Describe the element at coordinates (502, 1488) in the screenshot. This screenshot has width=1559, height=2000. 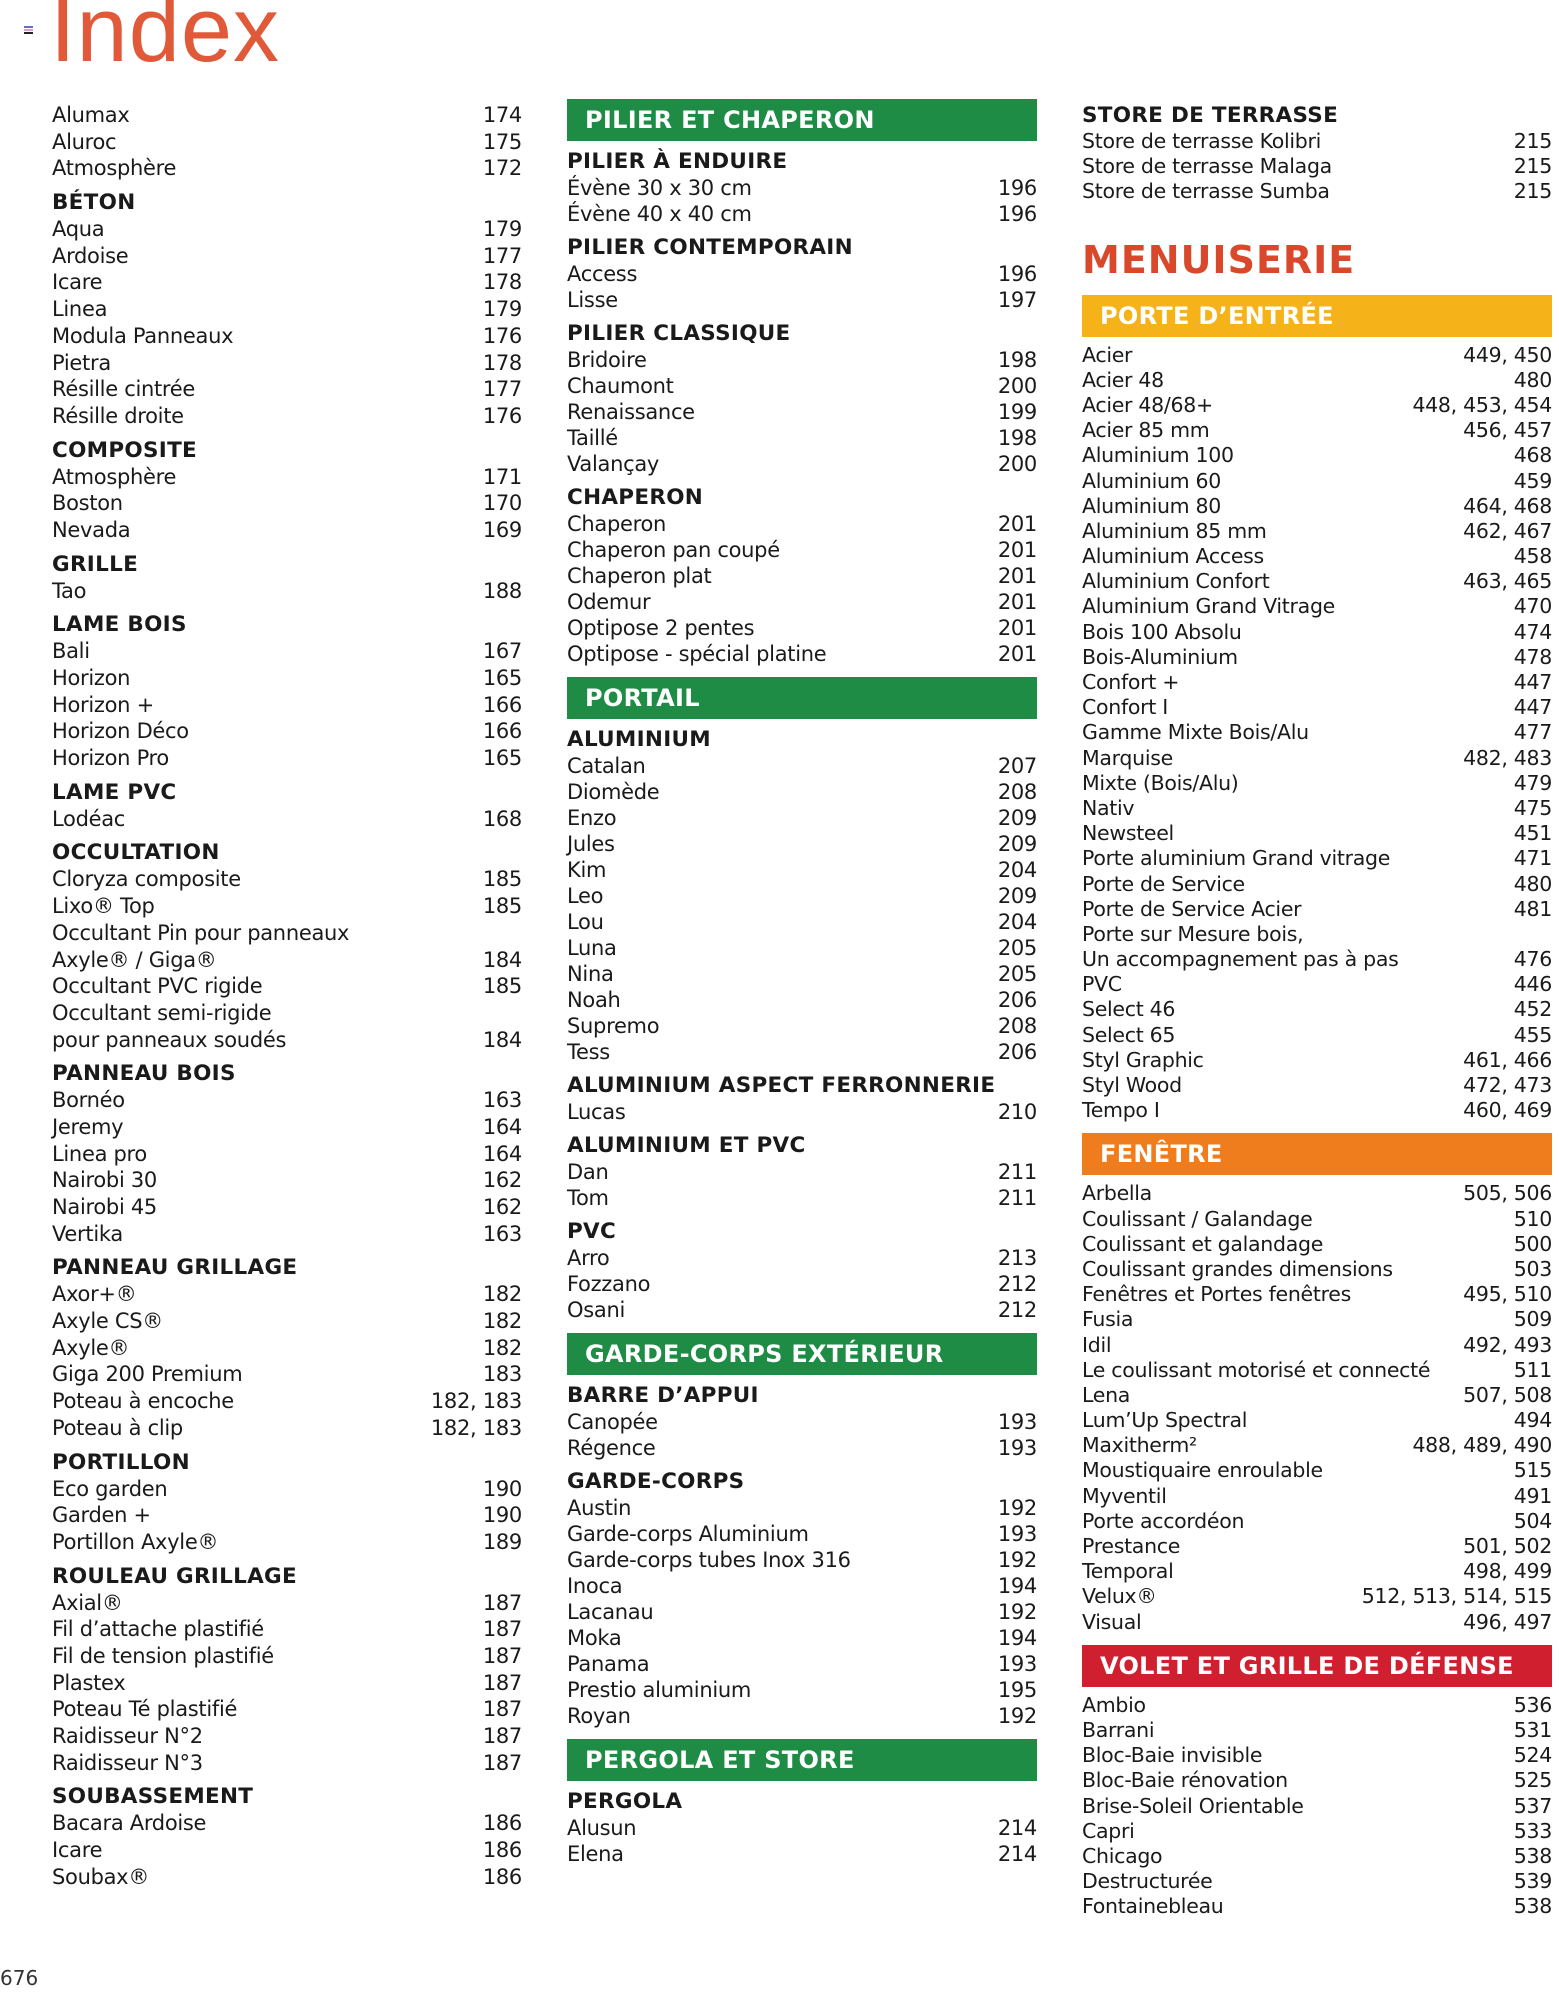
I see `entry-page: 190` at that location.